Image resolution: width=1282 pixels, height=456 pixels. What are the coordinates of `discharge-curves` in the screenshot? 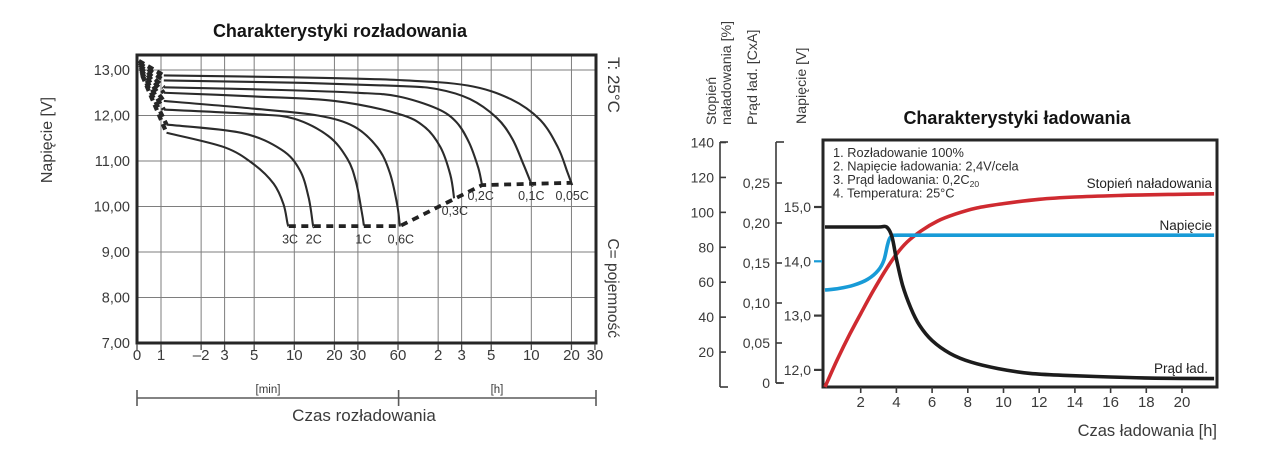 It's located at (368, 151).